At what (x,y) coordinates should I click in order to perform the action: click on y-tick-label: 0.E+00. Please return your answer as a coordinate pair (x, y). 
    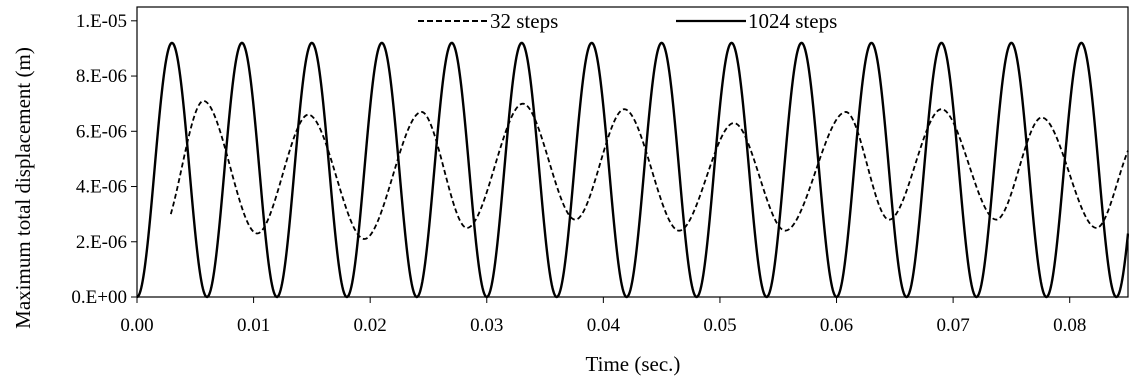
    Looking at the image, I should click on (99, 297).